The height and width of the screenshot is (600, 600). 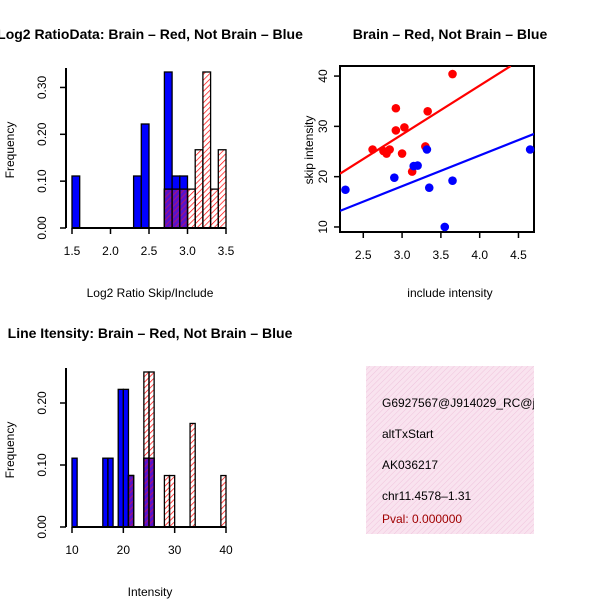 I want to click on ratio-xtick-label-1: 2.0, so click(x=110, y=251).